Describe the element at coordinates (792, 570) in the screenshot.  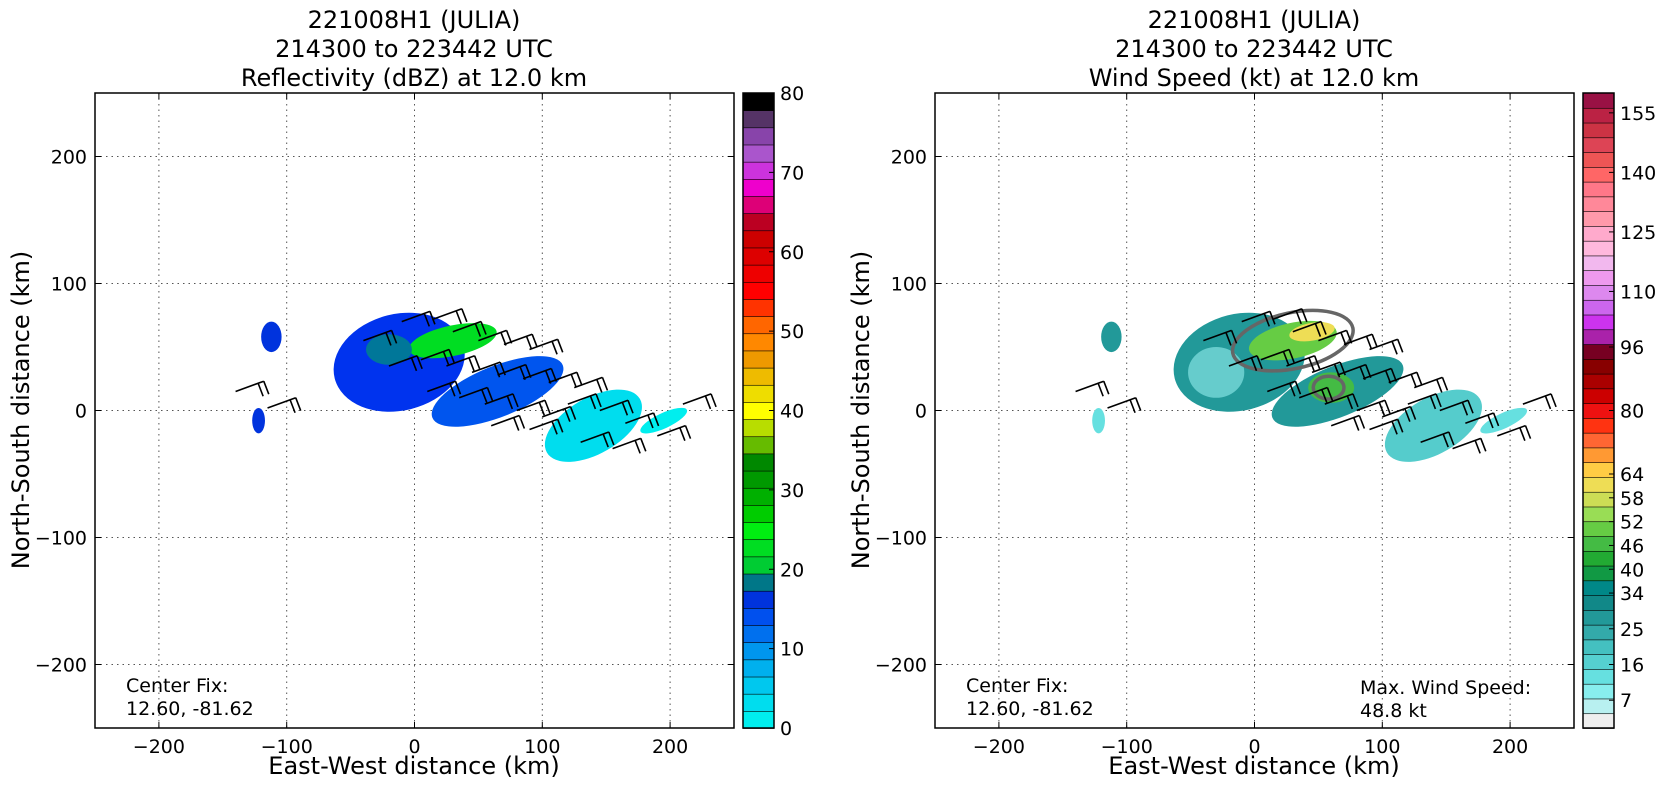
I see `colorbar-tick-label: 20` at that location.